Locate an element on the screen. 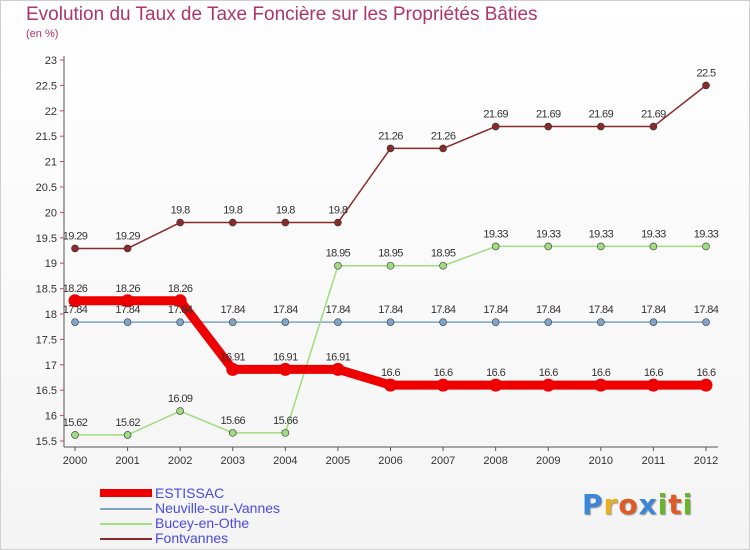 The width and height of the screenshot is (750, 550). data-label: 15.66 is located at coordinates (232, 421).